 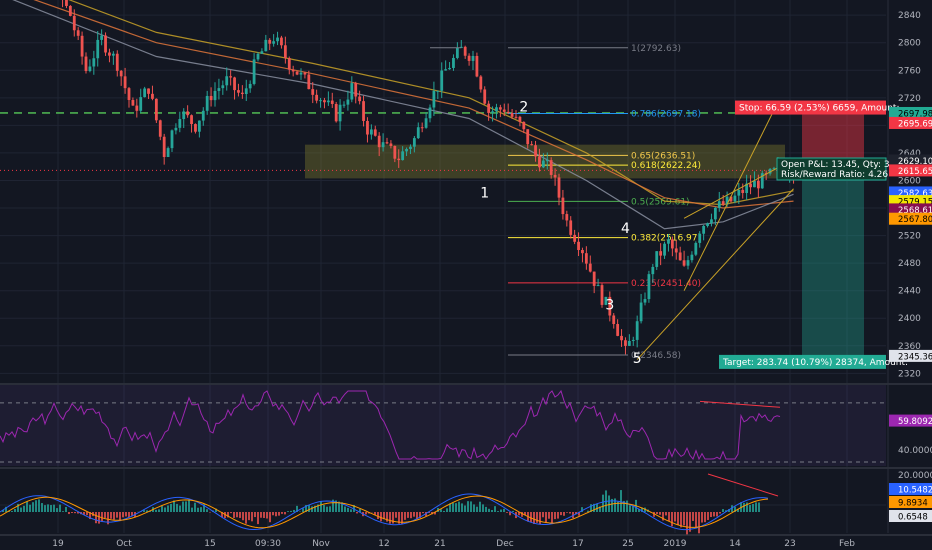 I want to click on macd-pane, so click(x=389, y=504).